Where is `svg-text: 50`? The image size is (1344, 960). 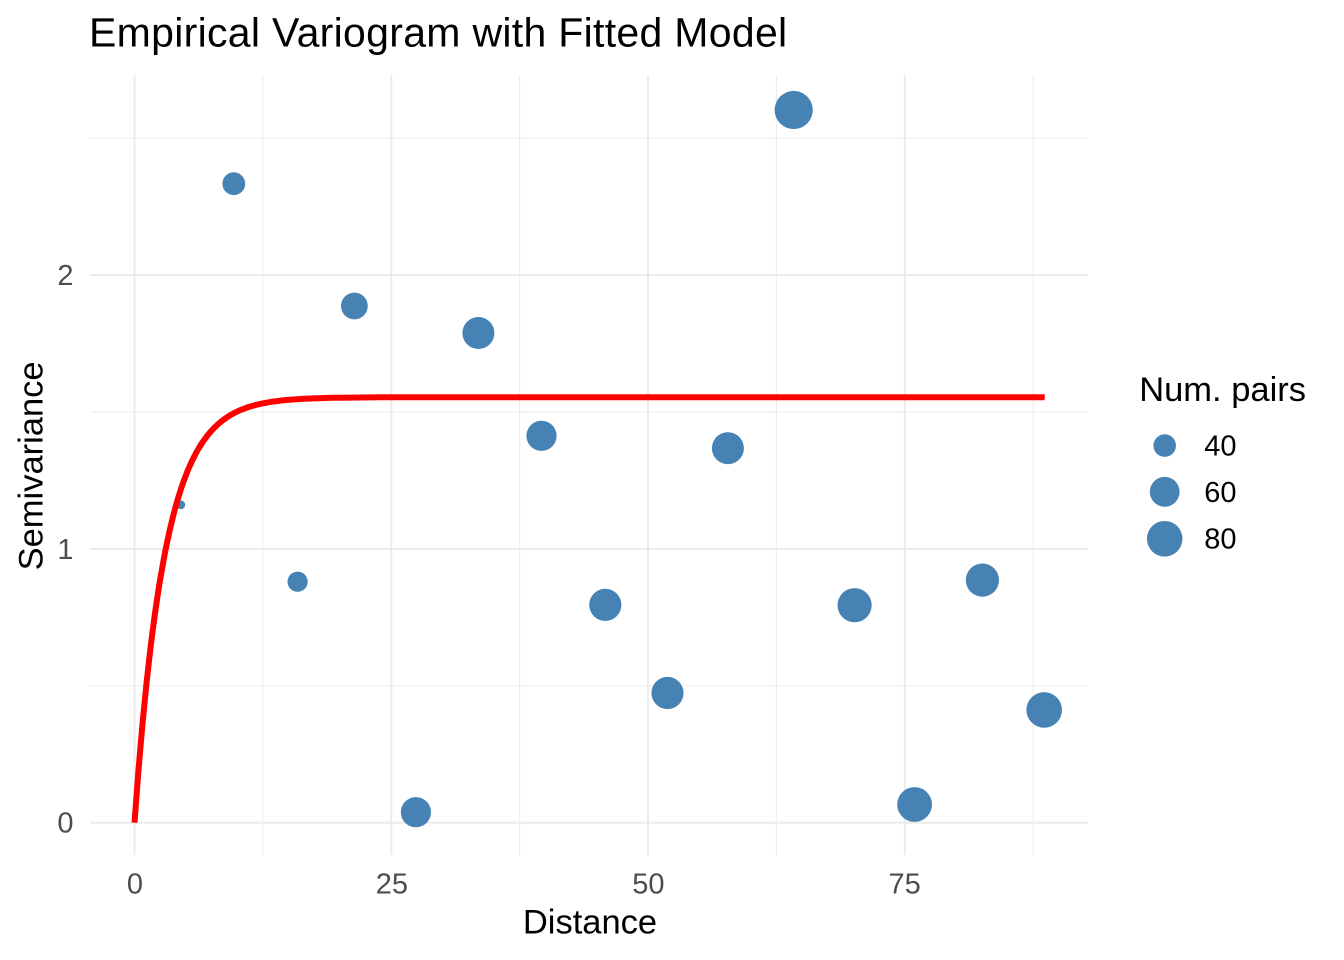 svg-text: 50 is located at coordinates (648, 885).